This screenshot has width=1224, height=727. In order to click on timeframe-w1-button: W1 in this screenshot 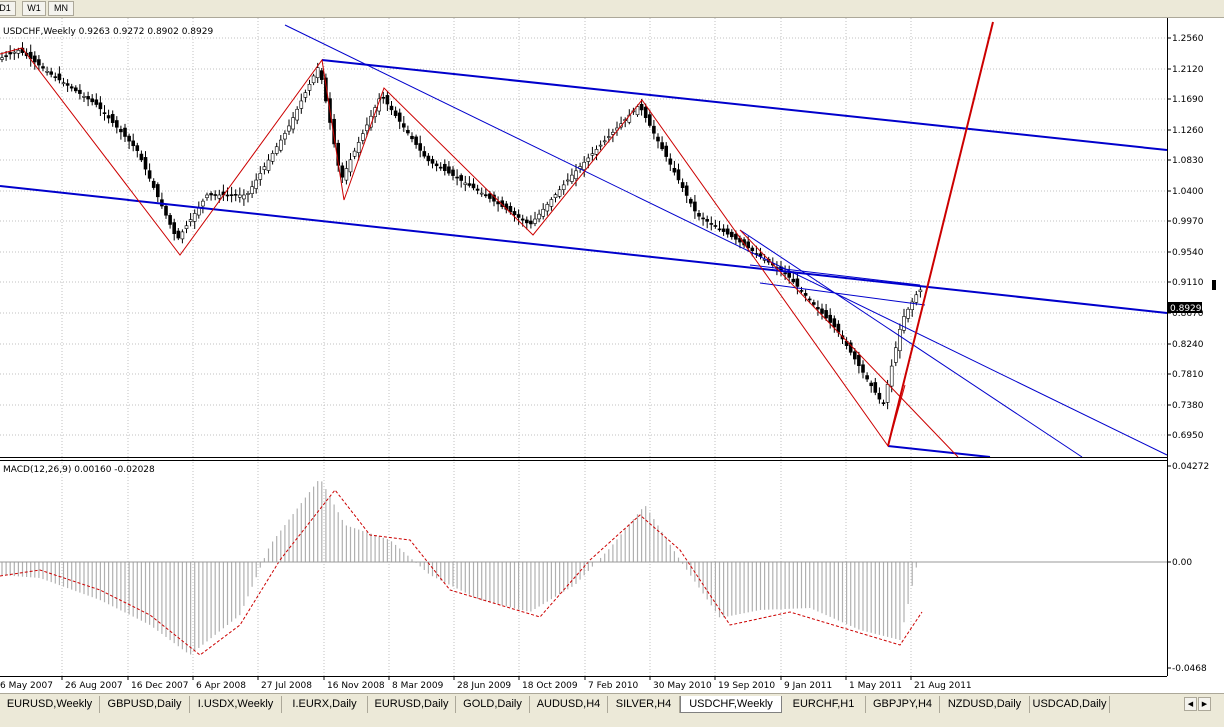, I will do `click(34, 8)`.